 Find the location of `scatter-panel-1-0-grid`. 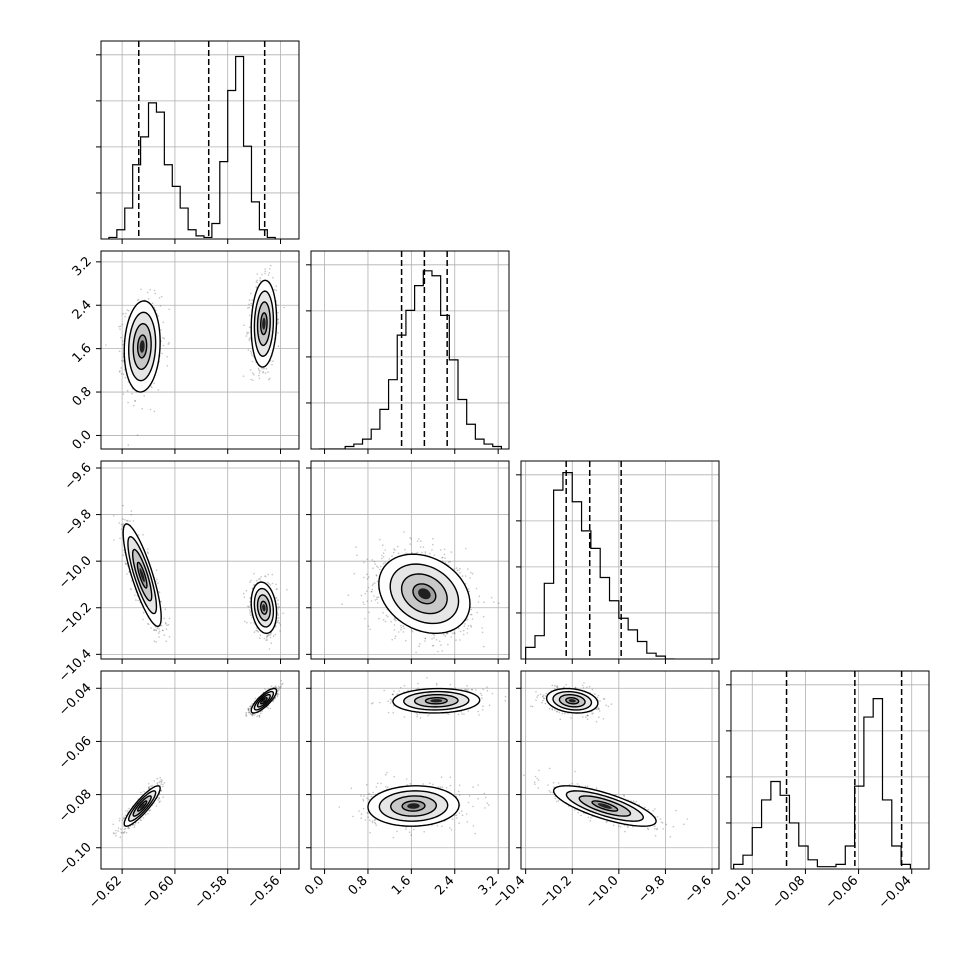

scatter-panel-1-0-grid is located at coordinates (200, 350).